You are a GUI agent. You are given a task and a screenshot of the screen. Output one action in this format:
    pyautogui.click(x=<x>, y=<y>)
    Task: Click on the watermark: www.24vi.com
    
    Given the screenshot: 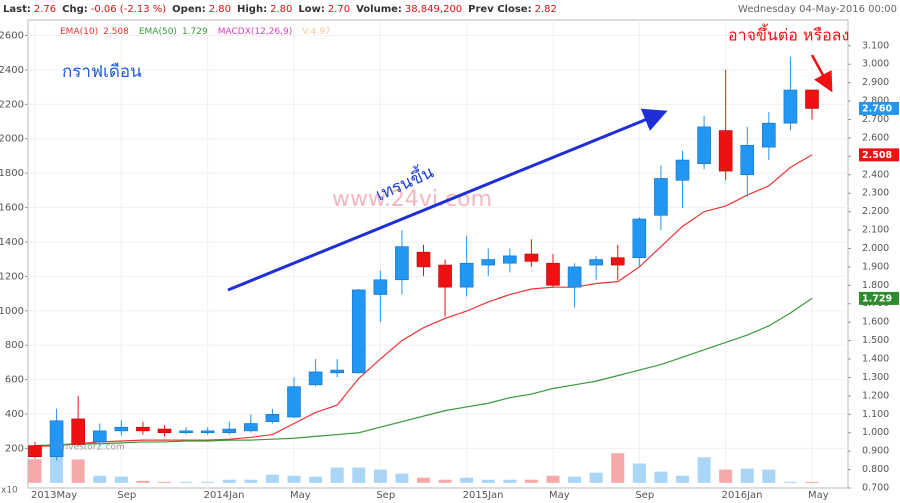 What is the action you would take?
    pyautogui.click(x=412, y=199)
    